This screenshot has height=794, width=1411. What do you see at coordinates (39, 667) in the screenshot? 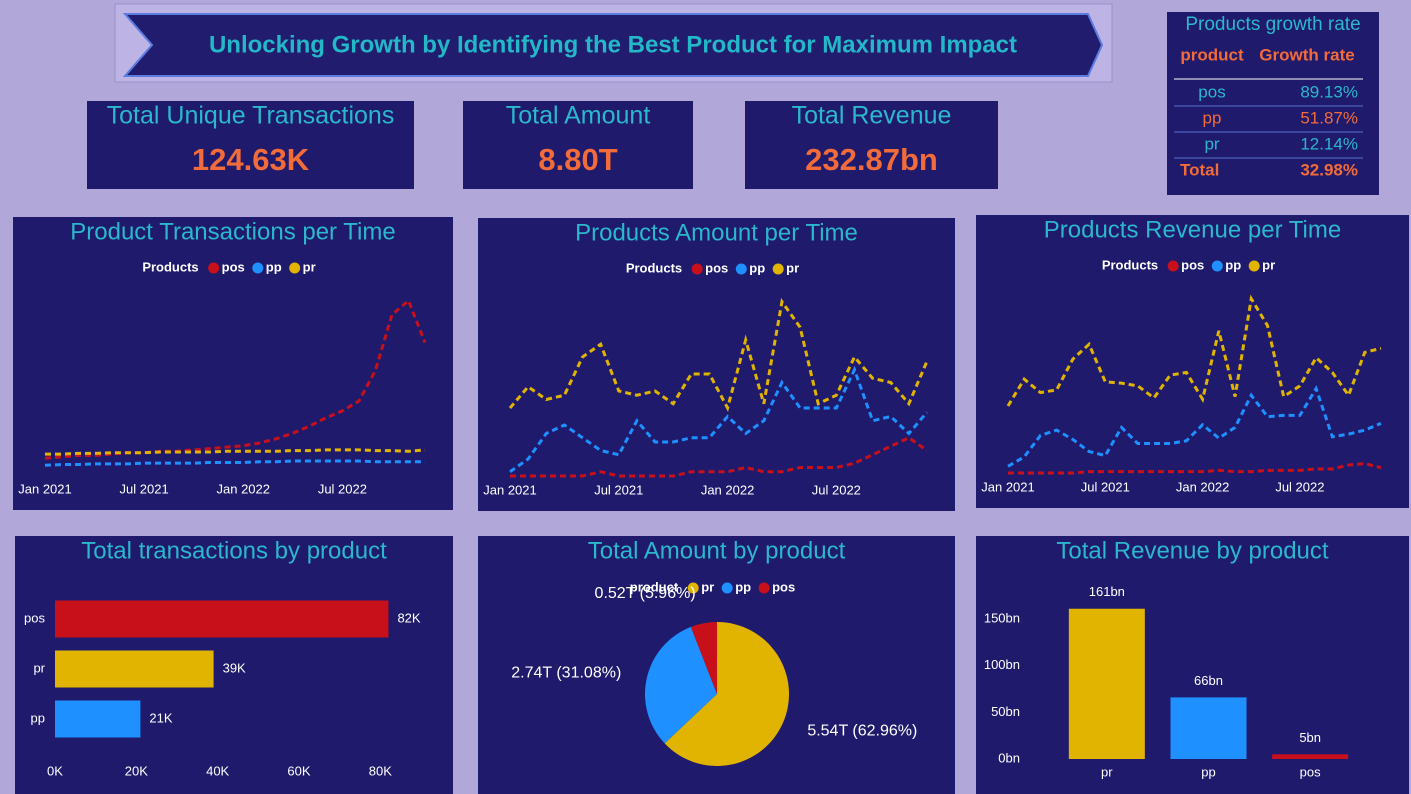
I see `y-tick-label: pr` at bounding box center [39, 667].